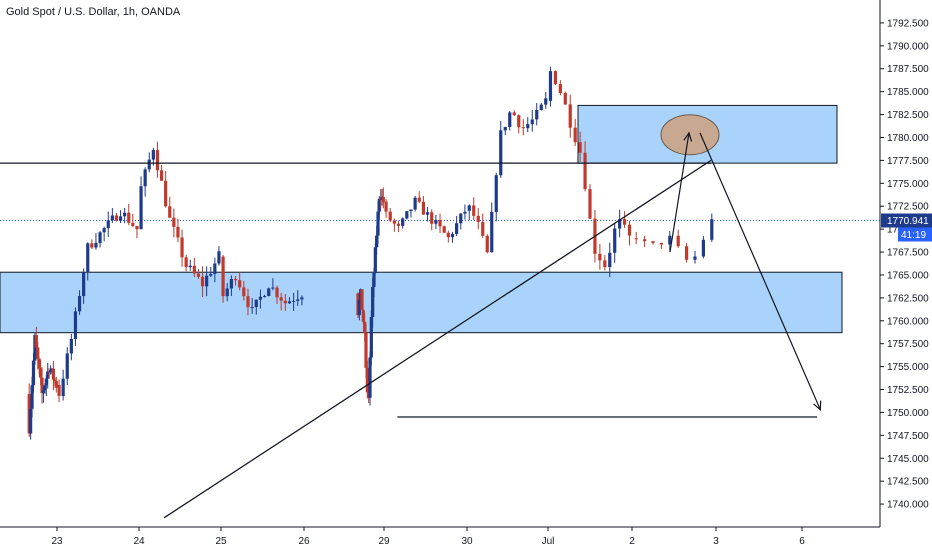  I want to click on time-tick-label: 6, so click(802, 541).